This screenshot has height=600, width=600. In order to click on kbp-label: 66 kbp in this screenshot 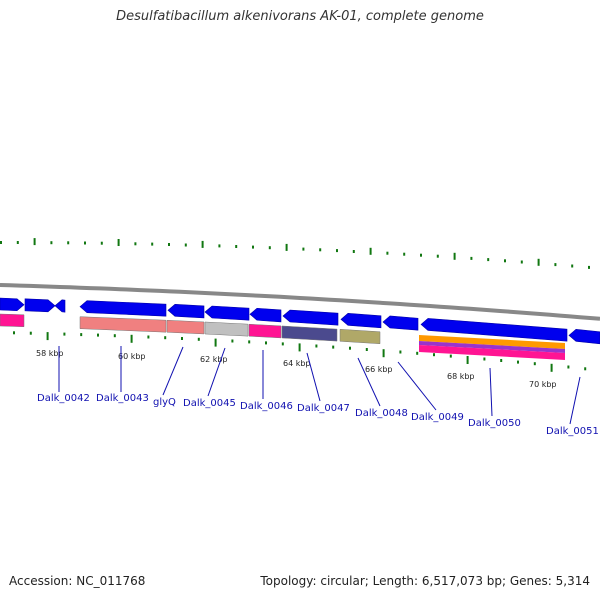, I will do `click(379, 369)`.